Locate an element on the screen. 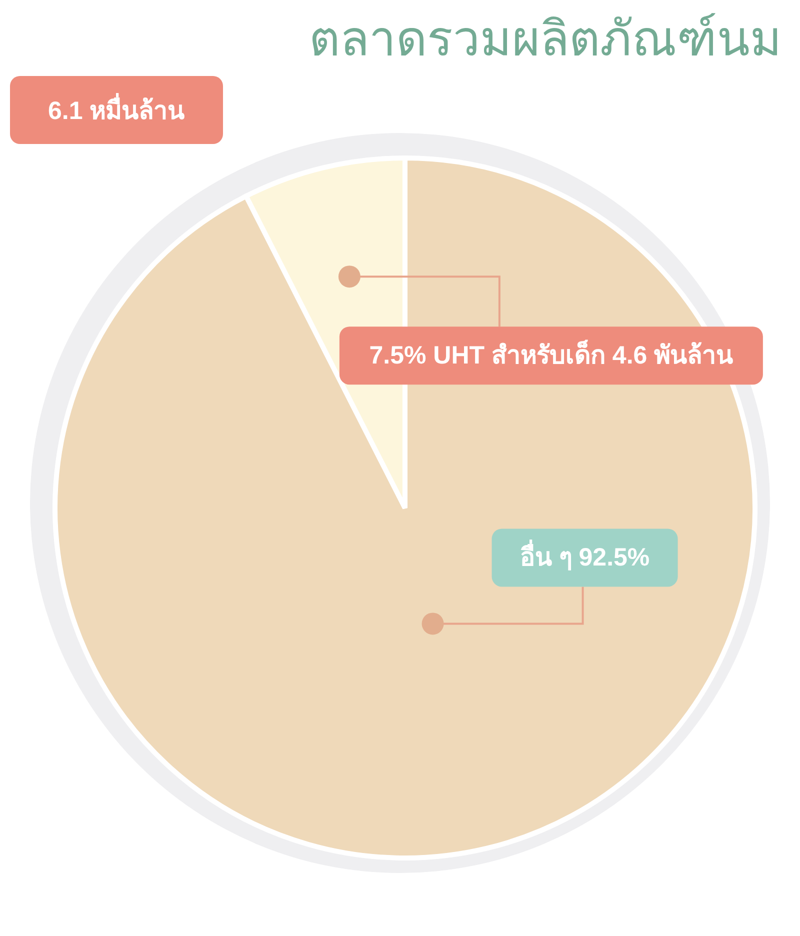  data-label: 92.5% is located at coordinates (611, 558).